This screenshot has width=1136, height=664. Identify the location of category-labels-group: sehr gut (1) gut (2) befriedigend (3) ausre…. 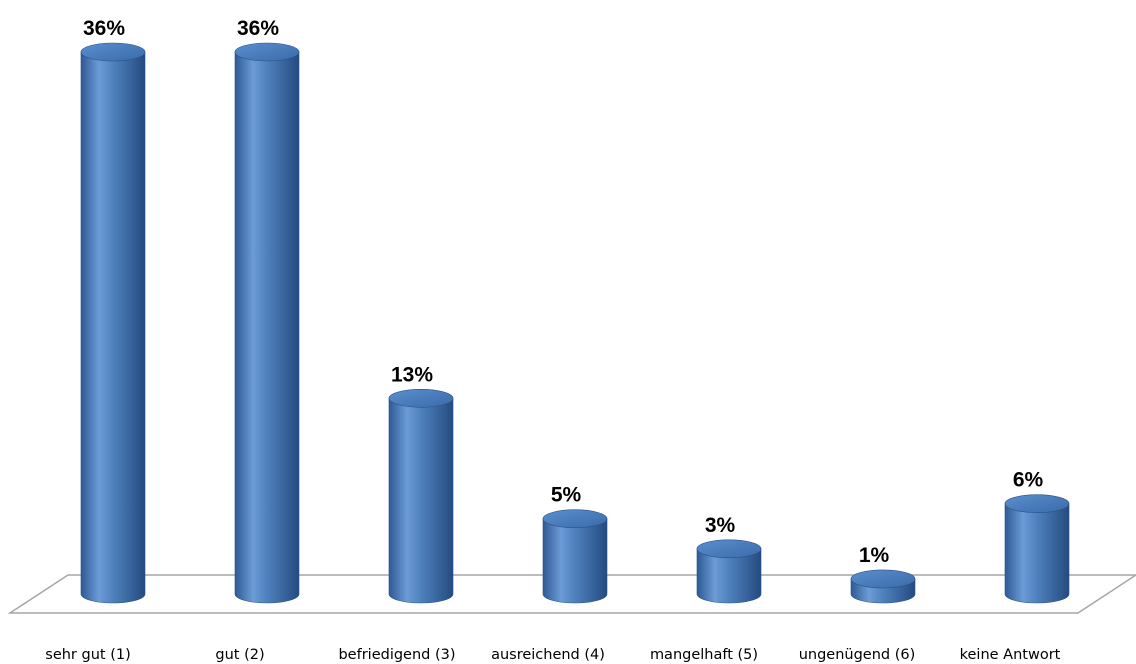
(552, 655).